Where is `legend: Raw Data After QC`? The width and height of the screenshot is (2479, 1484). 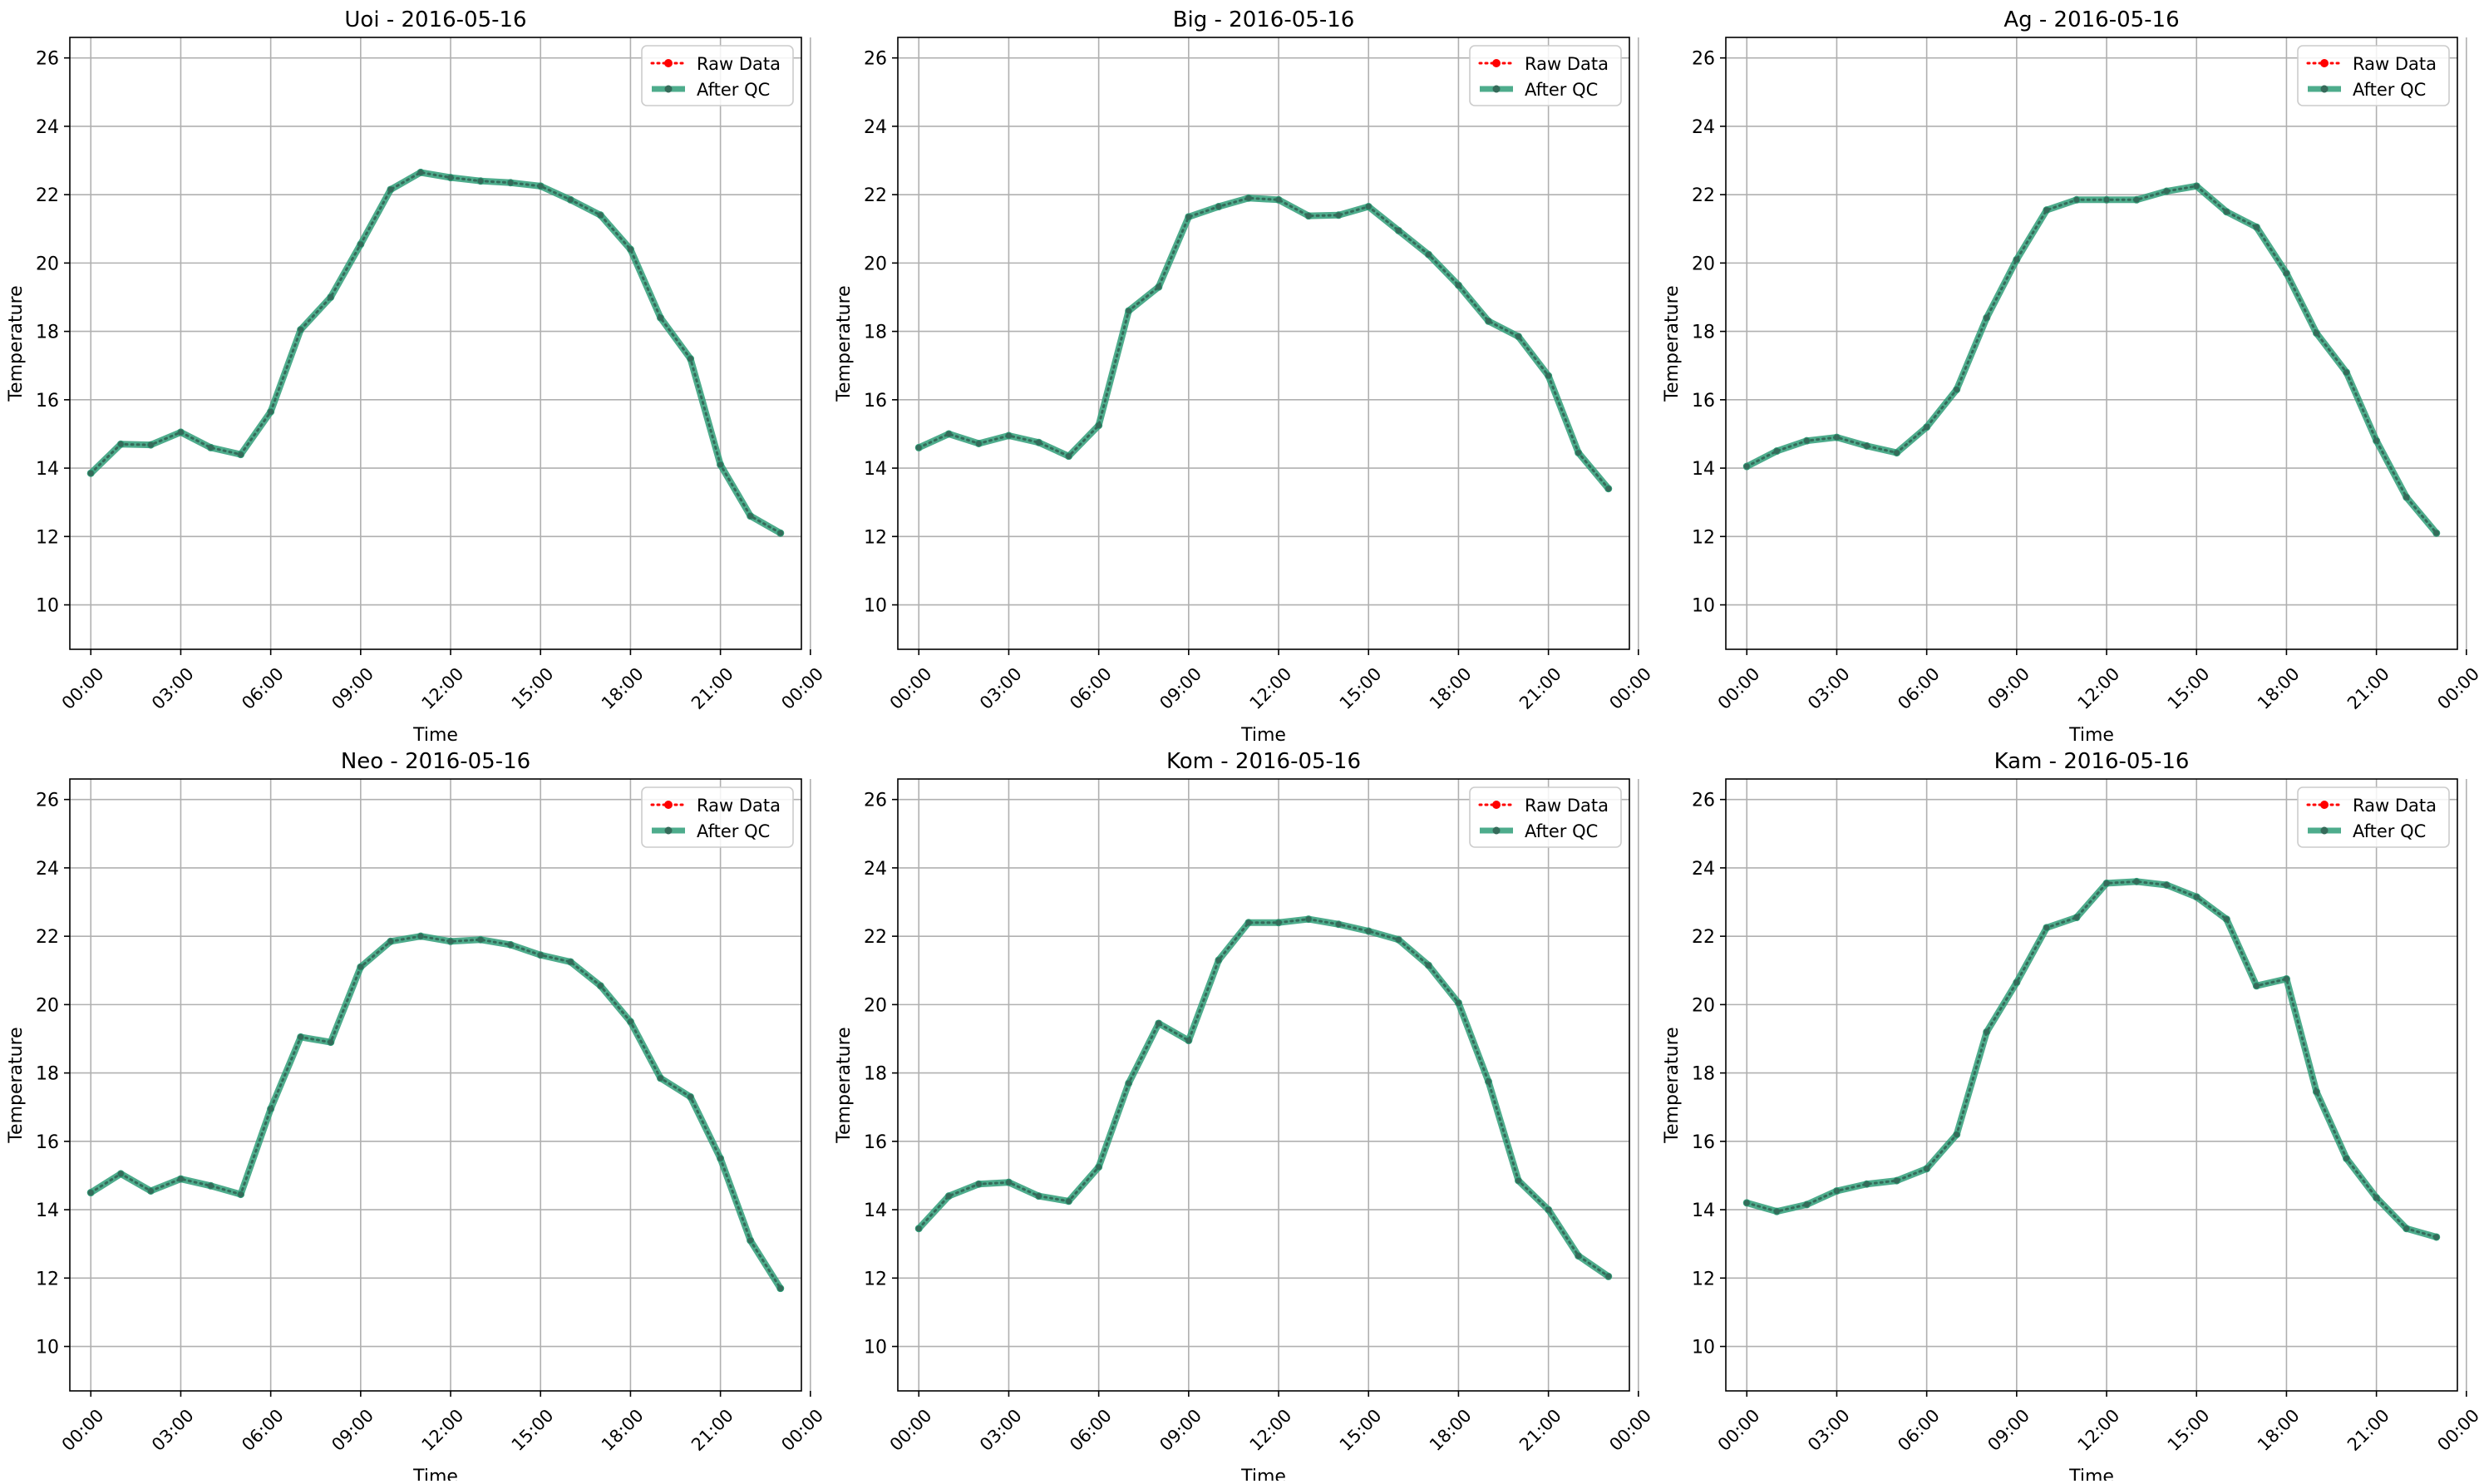
legend: Raw Data After QC is located at coordinates (1545, 817).